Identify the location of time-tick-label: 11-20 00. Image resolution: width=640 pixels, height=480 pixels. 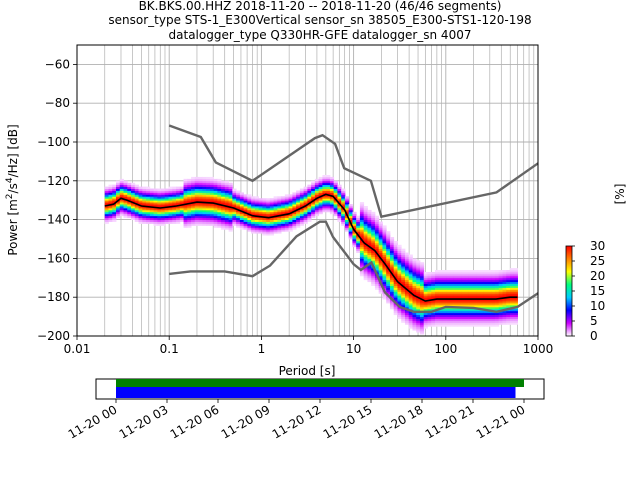
(93, 421).